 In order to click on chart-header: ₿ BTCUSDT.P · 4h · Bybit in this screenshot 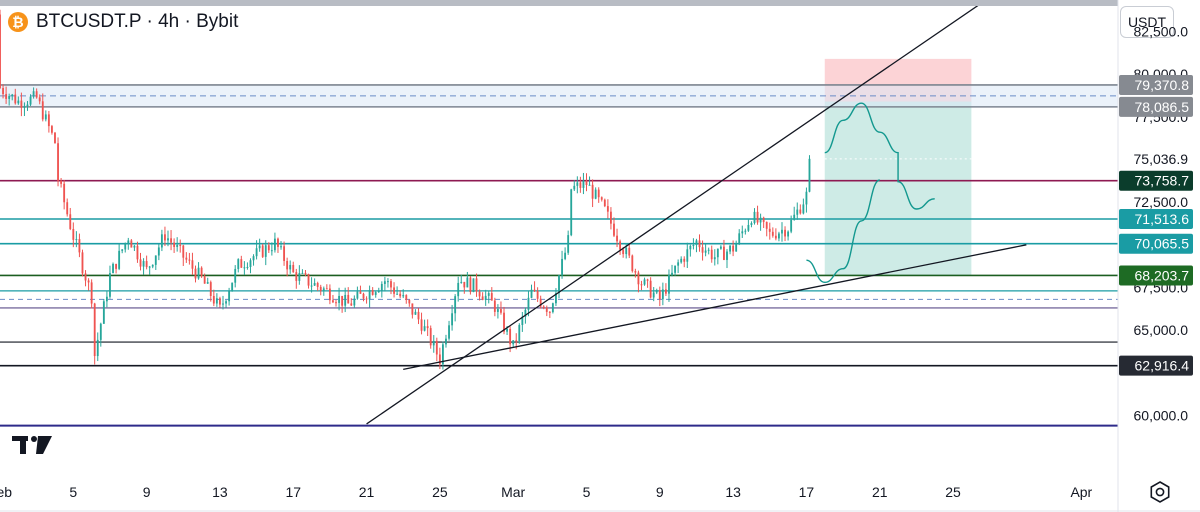, I will do `click(123, 22)`.